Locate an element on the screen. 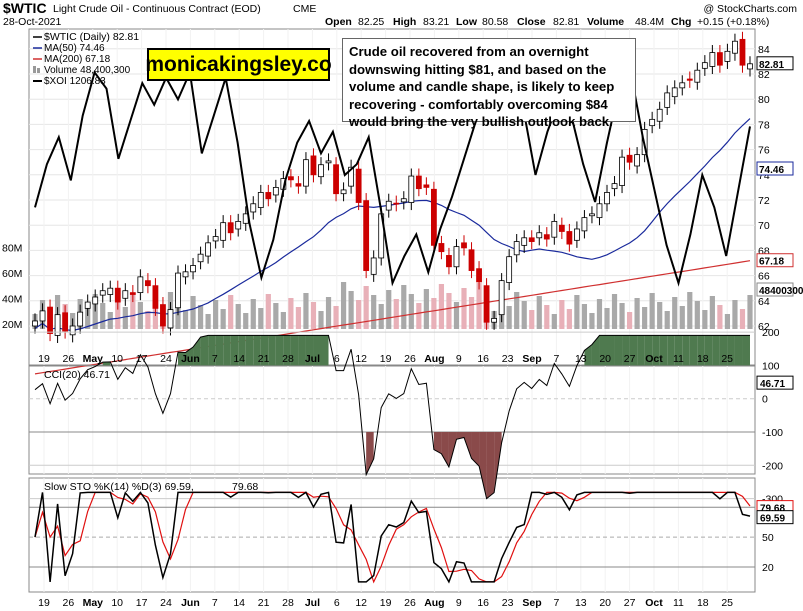  sto-d-tag: 79.68 is located at coordinates (772, 509).